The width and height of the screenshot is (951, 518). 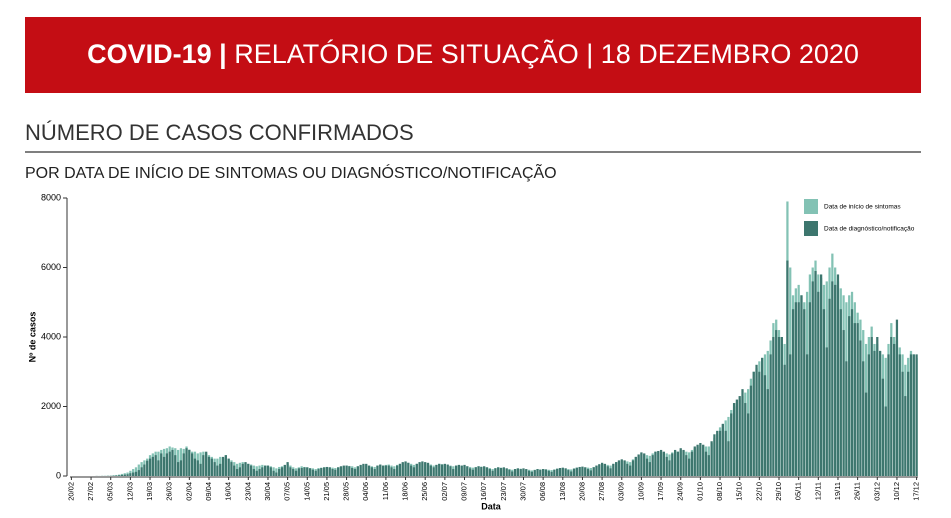 What do you see at coordinates (817, 491) in the screenshot?
I see `x-tick-label: 12/11` at bounding box center [817, 491].